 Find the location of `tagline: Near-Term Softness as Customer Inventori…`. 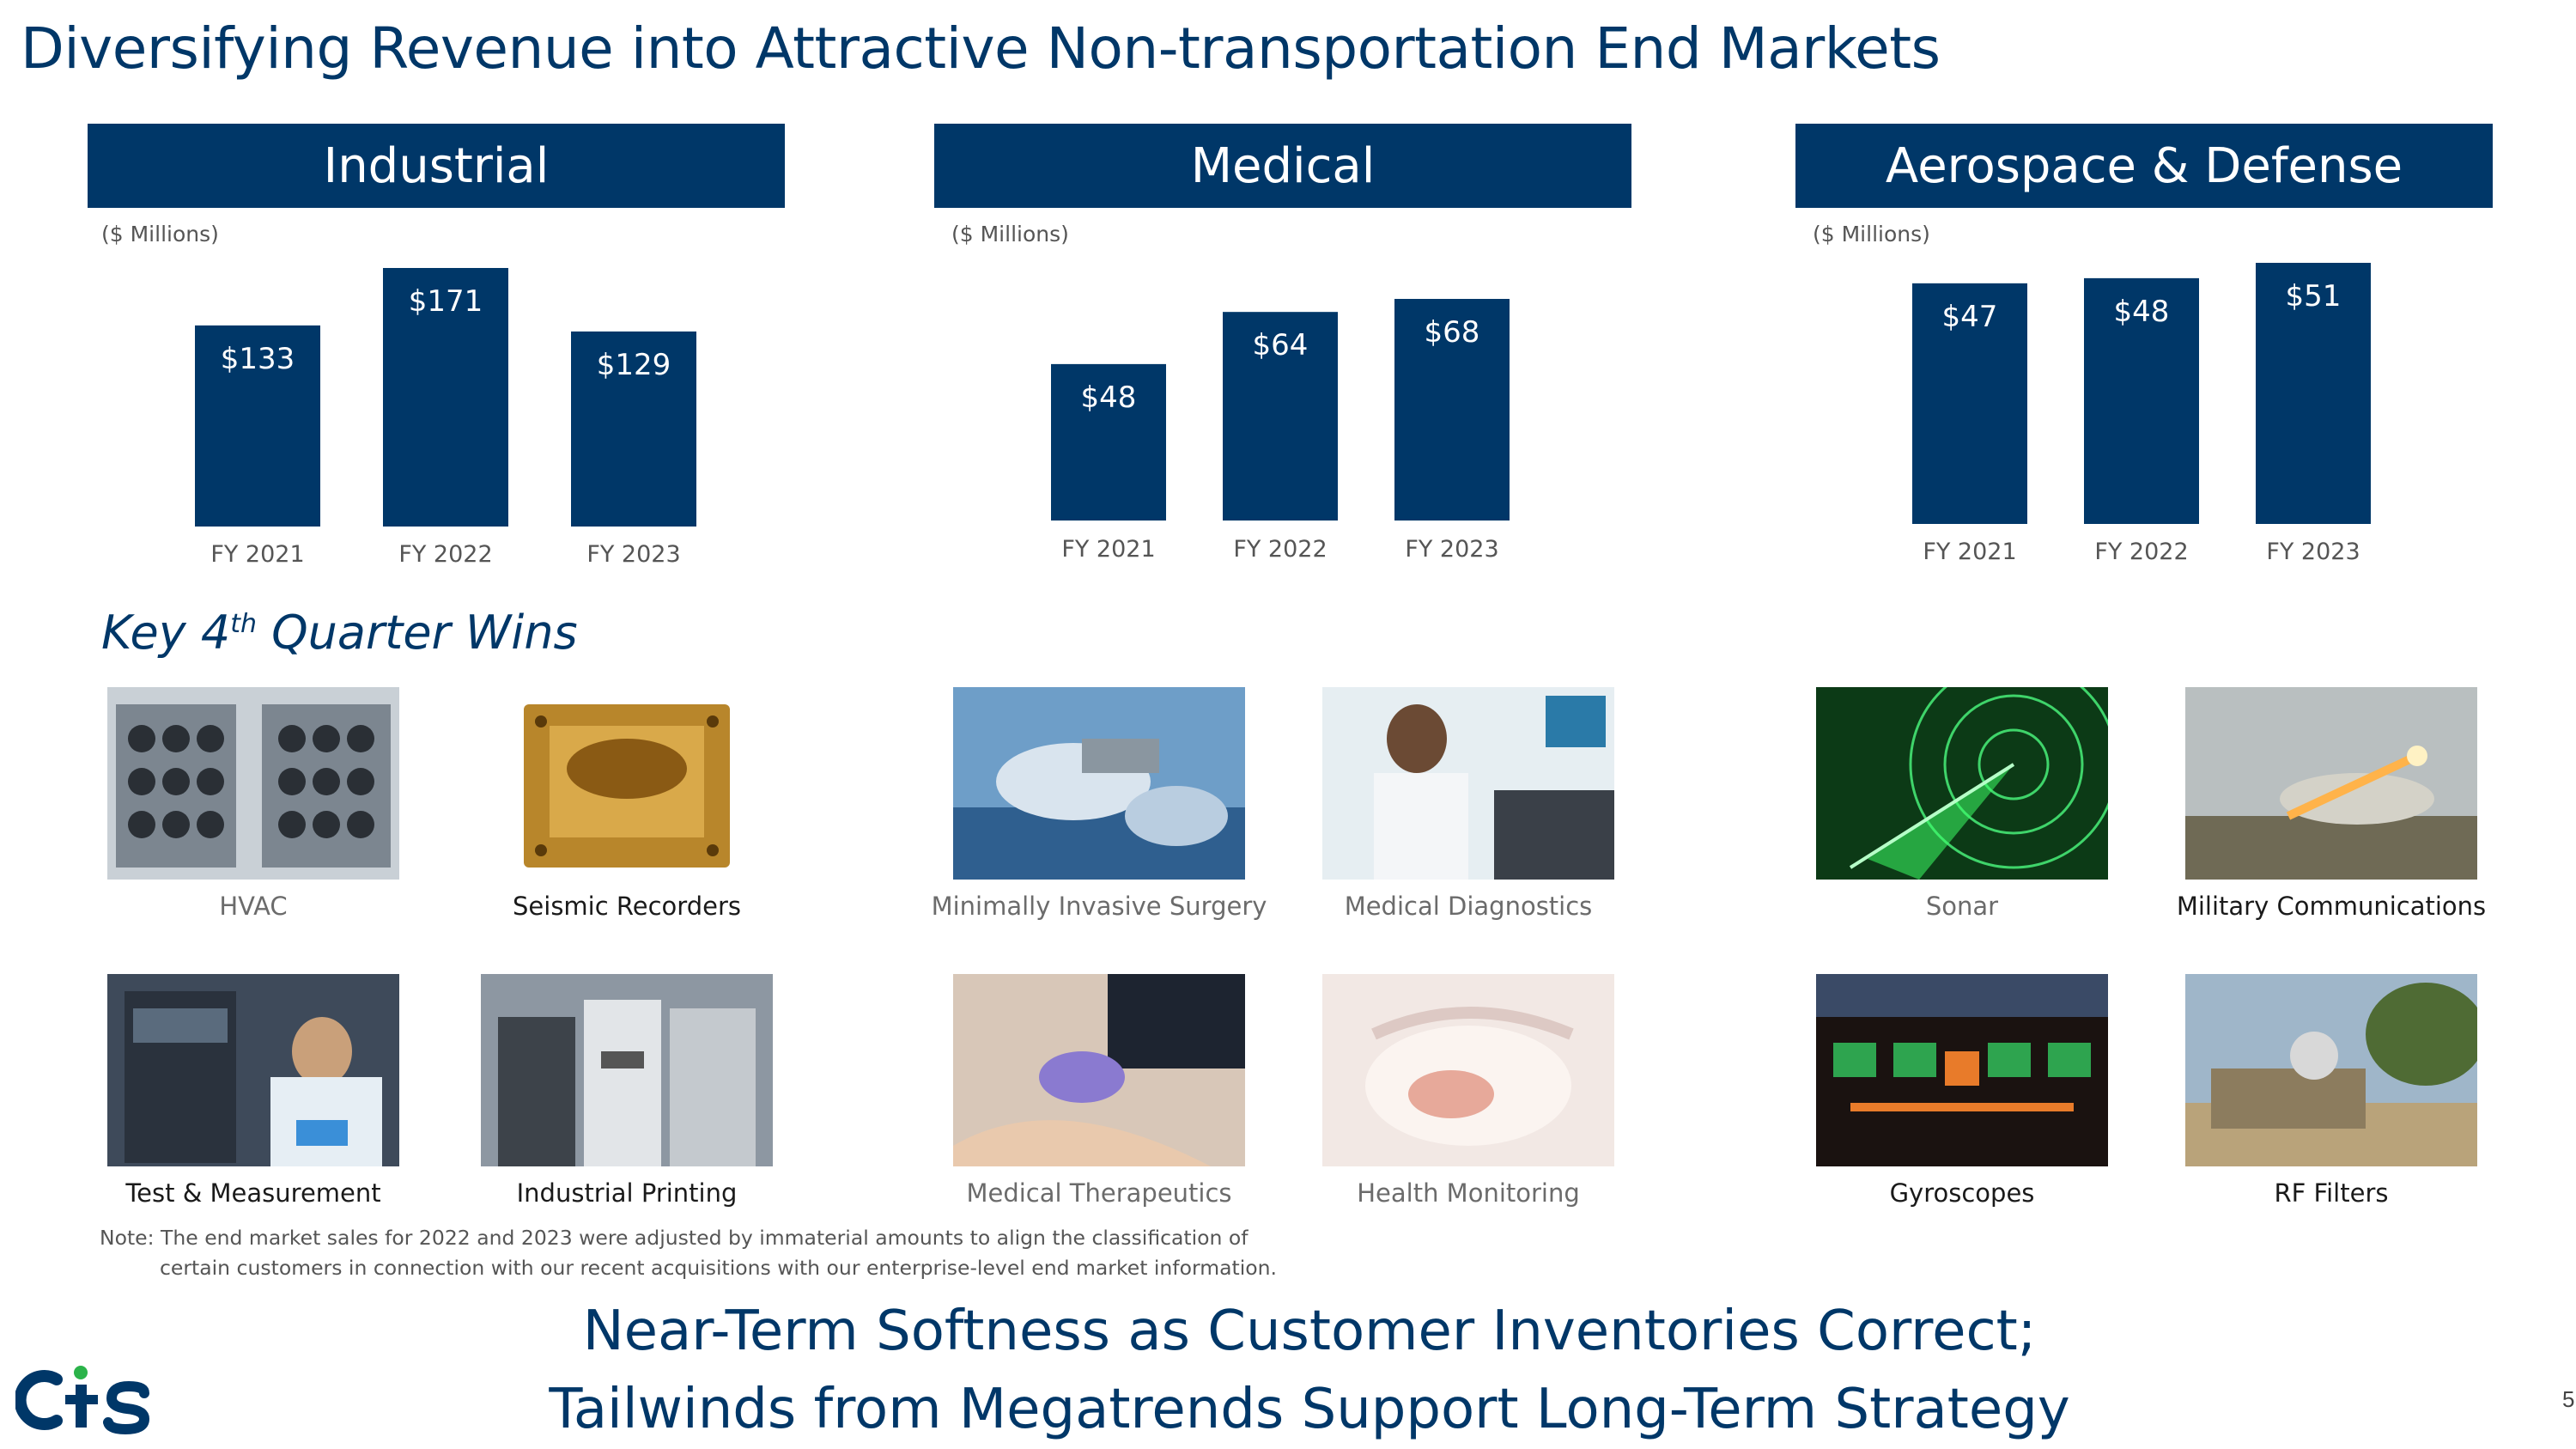

tagline: Near-Term Softness as Customer Inventori… is located at coordinates (1309, 1370).